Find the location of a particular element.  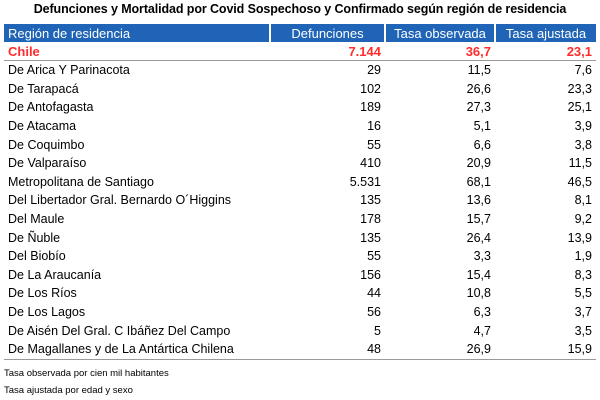

table-row: Del Biobío 55 3,3 1,9 is located at coordinates (300, 256).